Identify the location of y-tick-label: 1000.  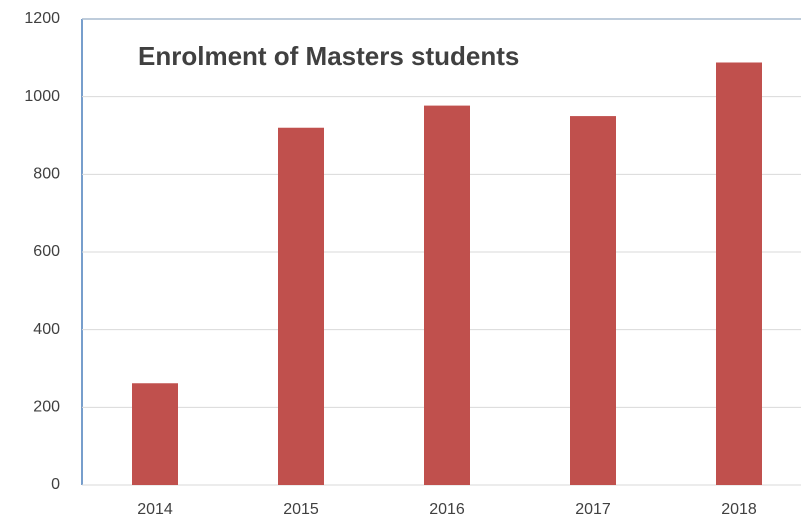
(42, 96).